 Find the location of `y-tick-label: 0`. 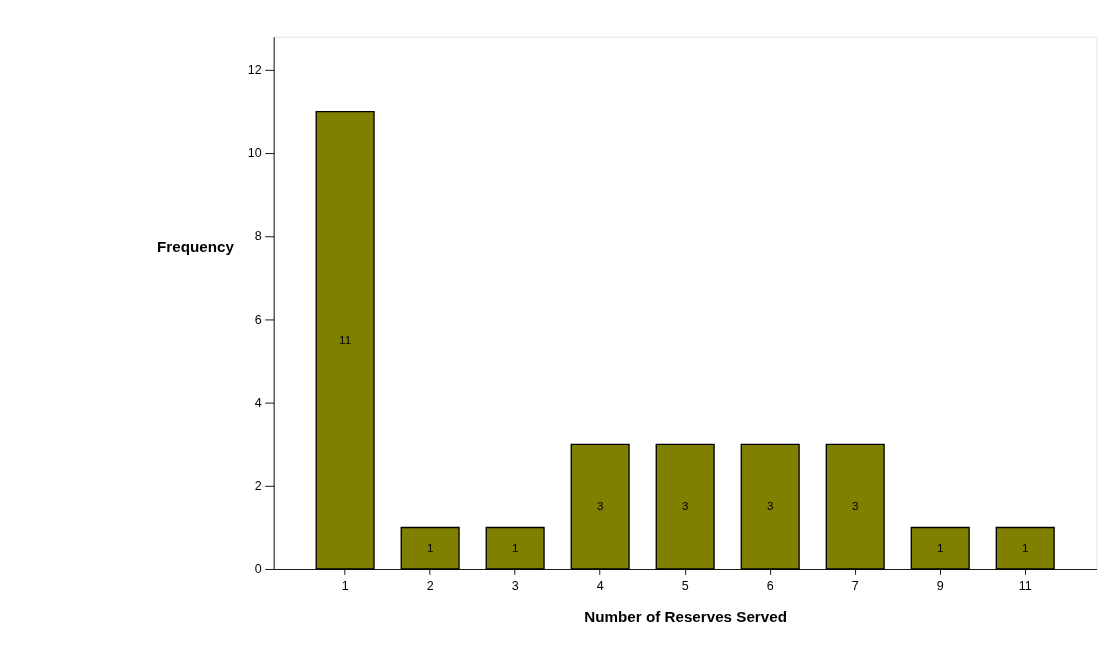

y-tick-label: 0 is located at coordinates (258, 569).